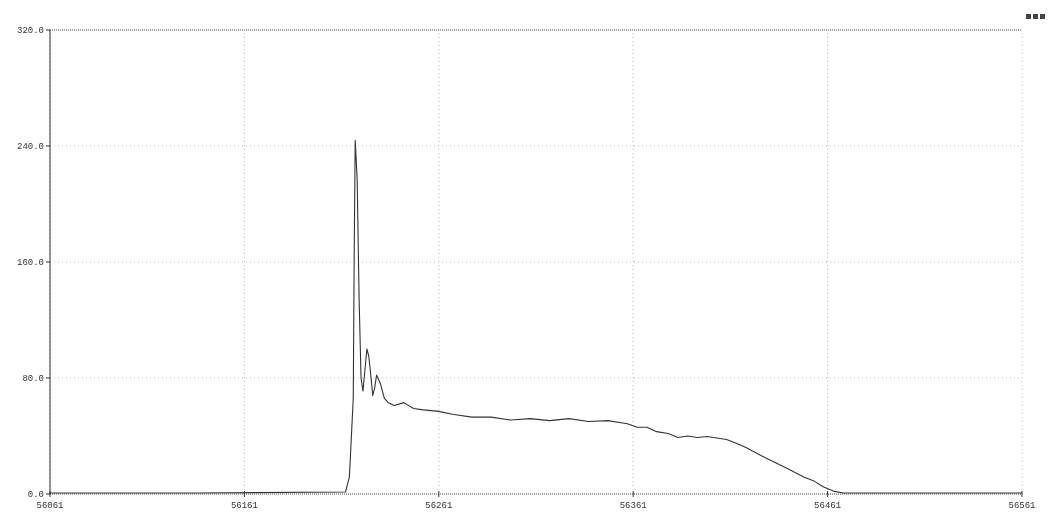  Describe the element at coordinates (439, 506) in the screenshot. I see `x-tick-label: 56261` at that location.